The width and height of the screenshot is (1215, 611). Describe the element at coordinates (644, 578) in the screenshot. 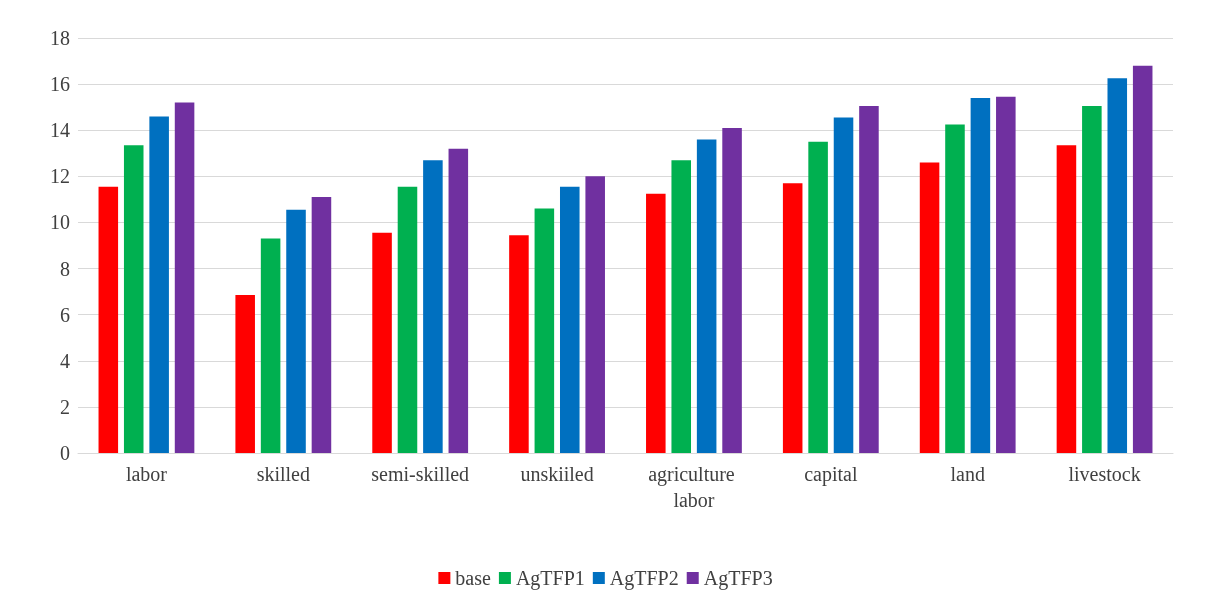

I see `legend-label: AgTFP2` at that location.